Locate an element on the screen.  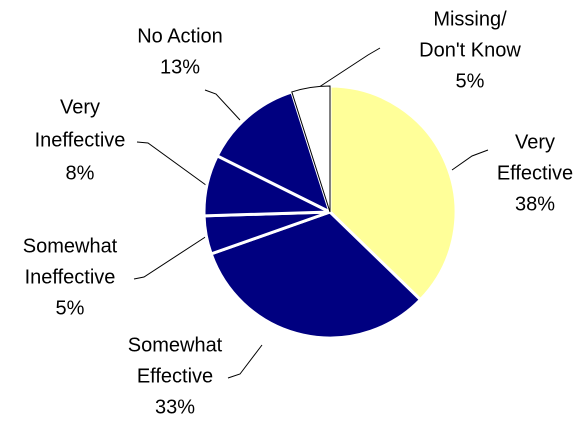
slice-label: No Action is located at coordinates (180, 36).